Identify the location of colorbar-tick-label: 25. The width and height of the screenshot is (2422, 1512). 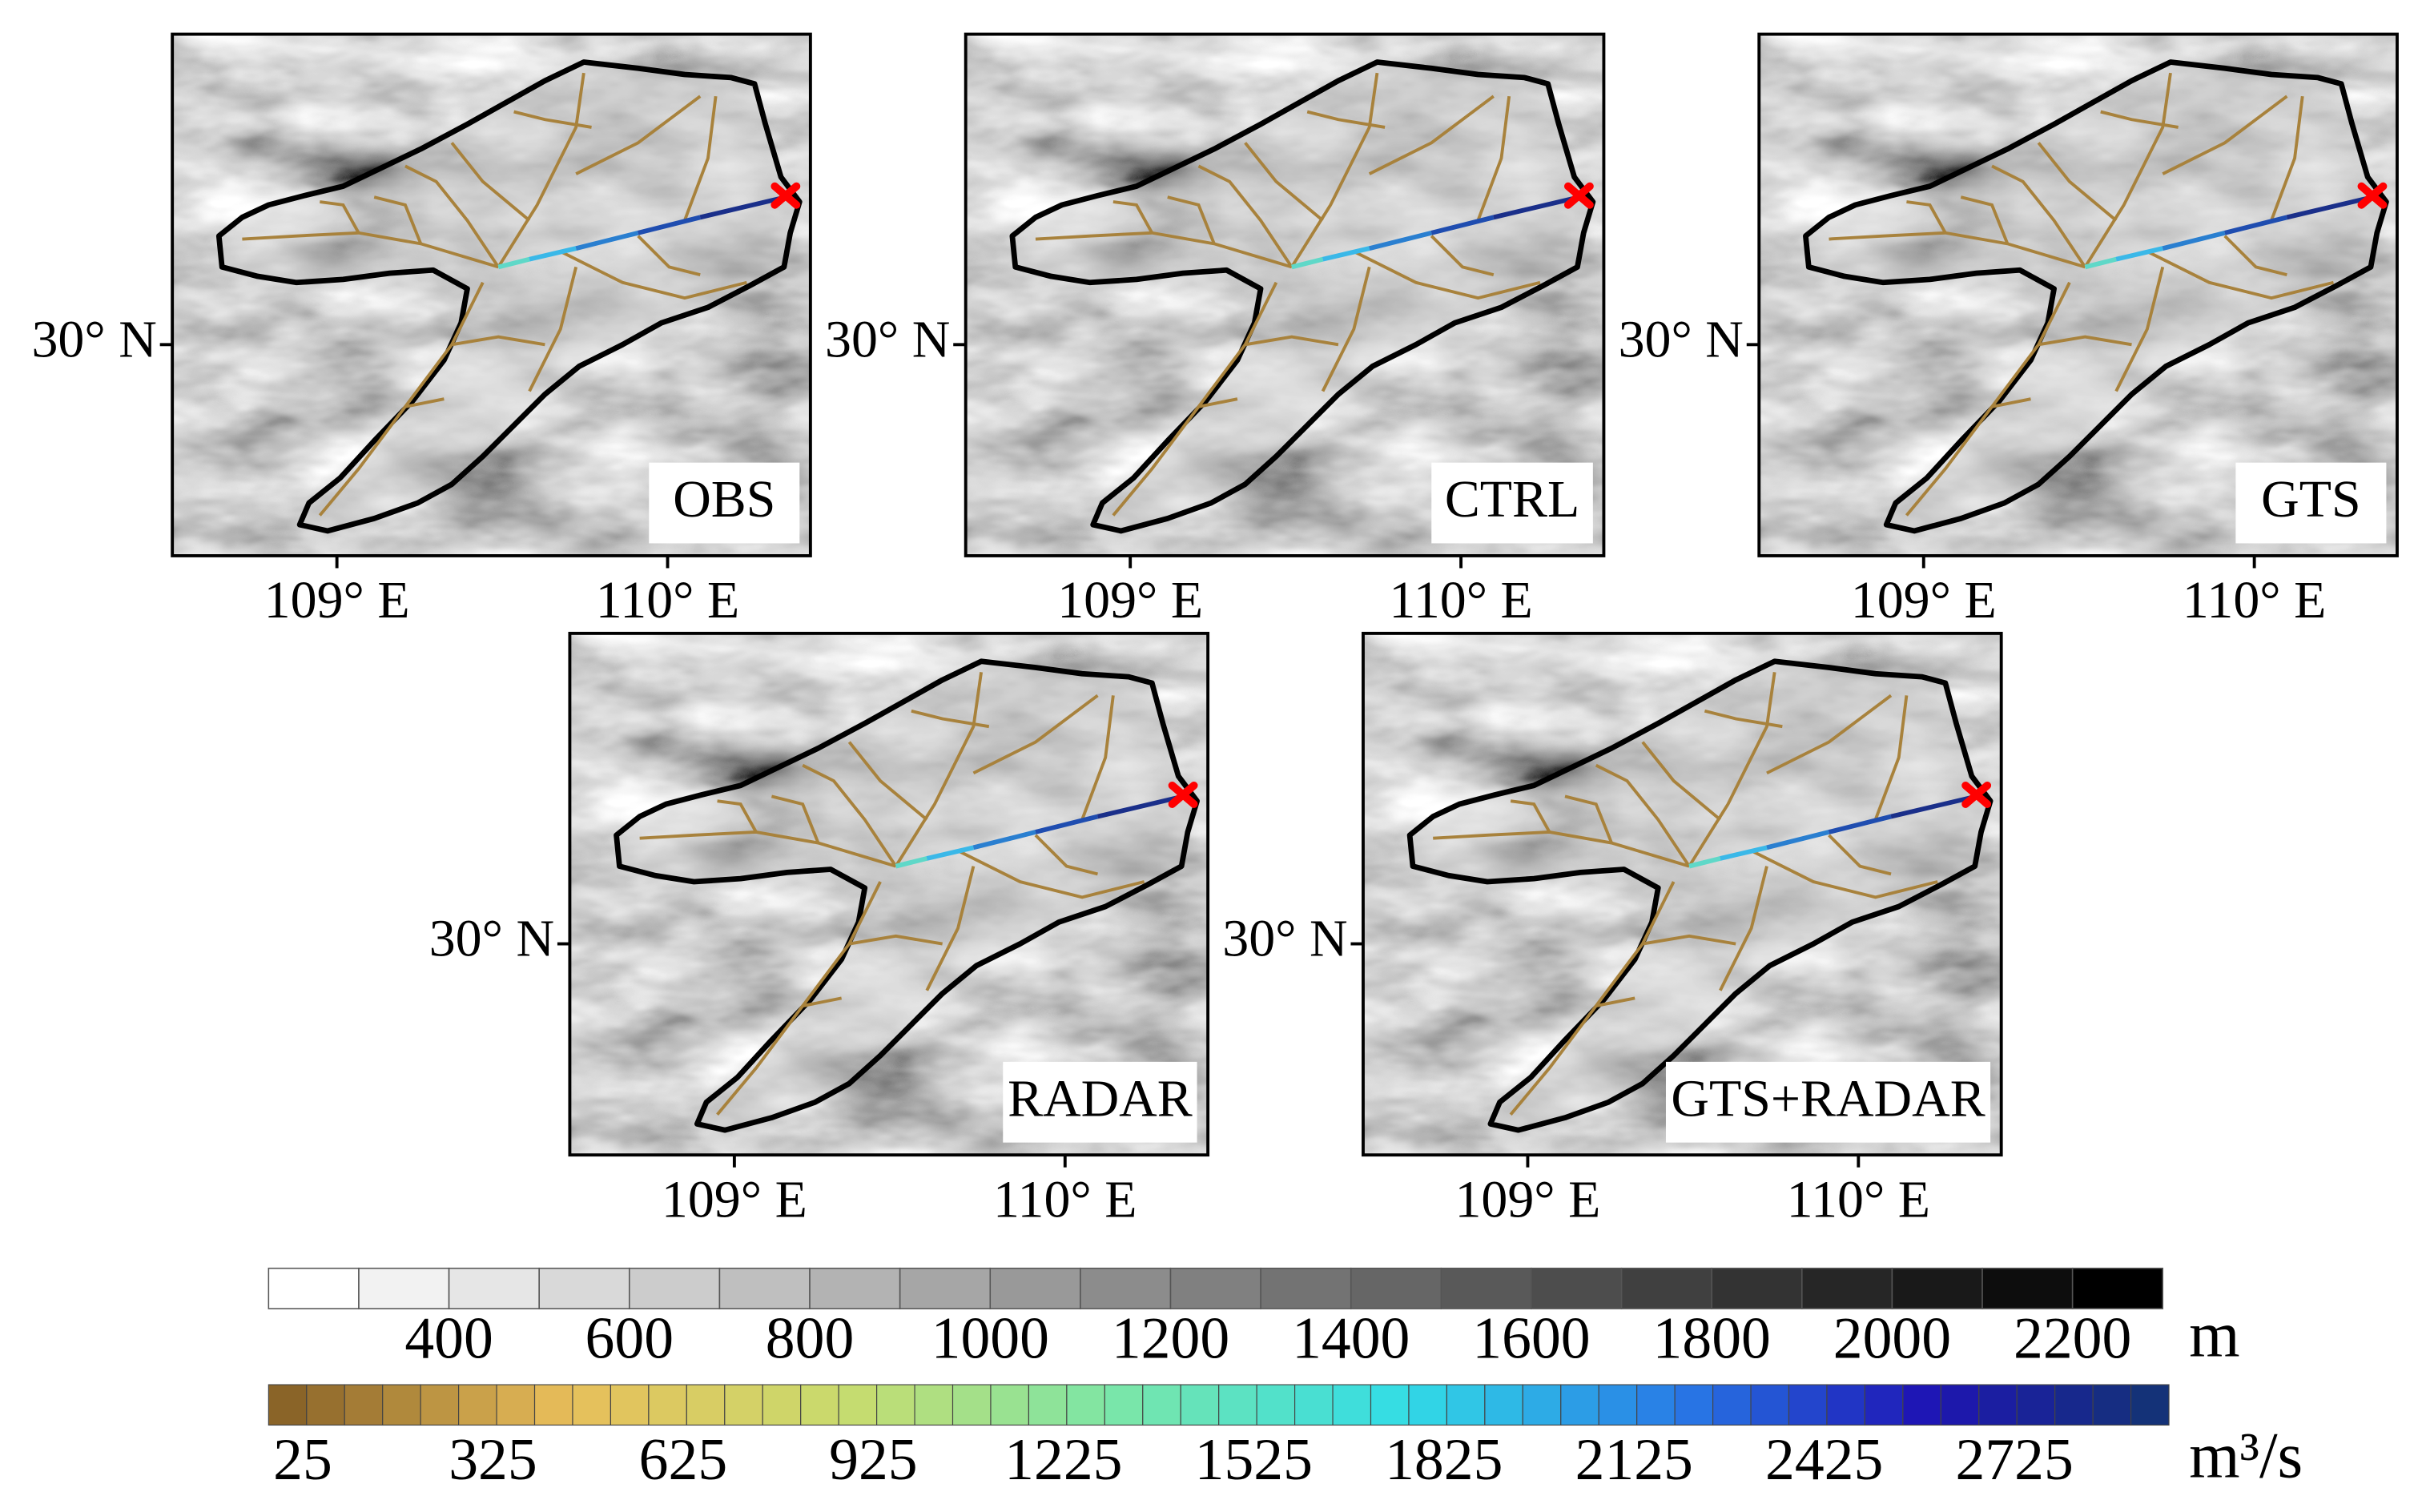
(302, 1459).